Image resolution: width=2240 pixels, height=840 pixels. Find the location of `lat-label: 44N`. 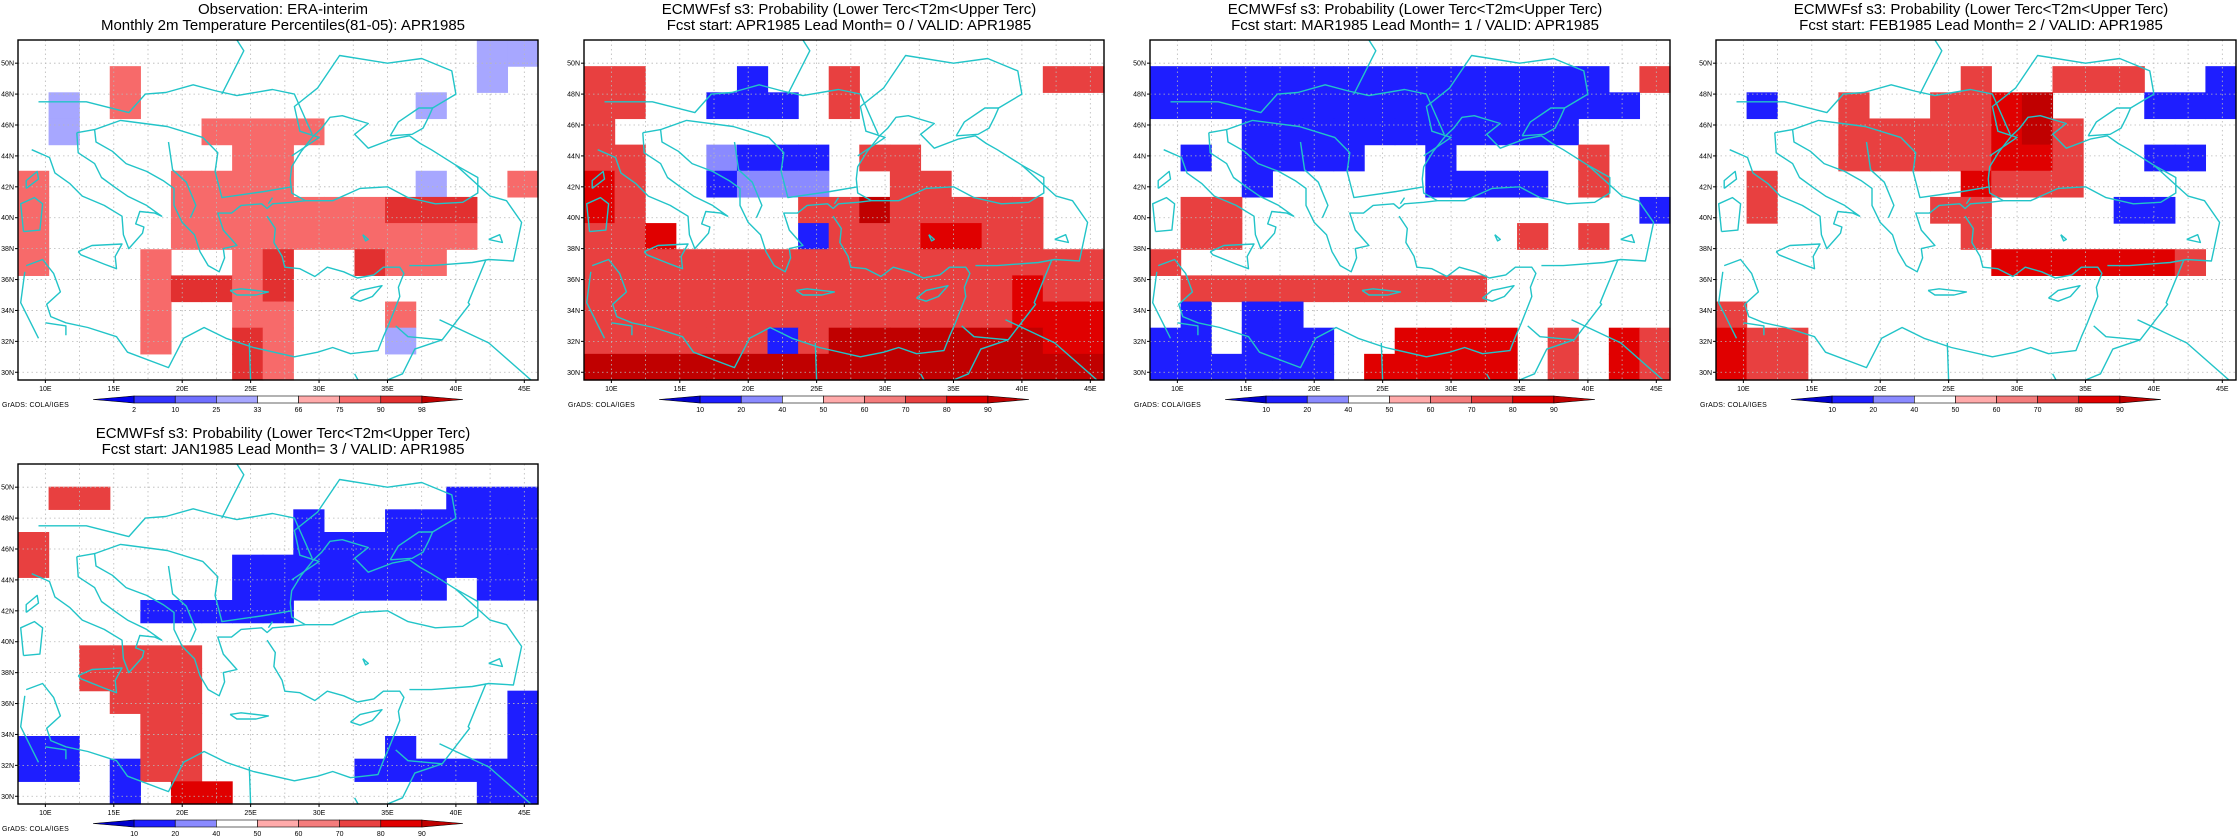

lat-label: 44N is located at coordinates (1139, 156).